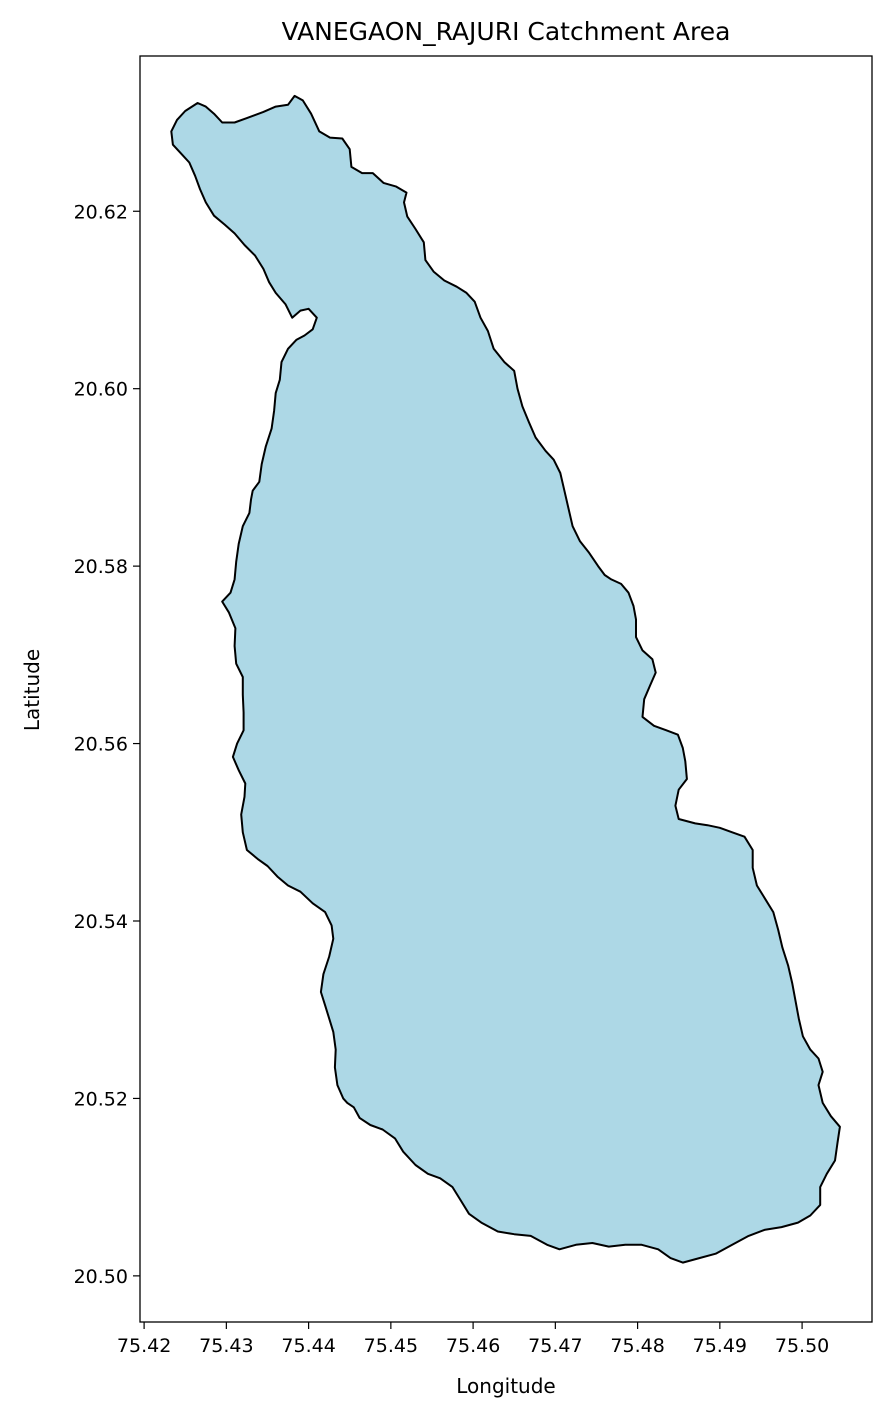 The height and width of the screenshot is (1417, 890). Describe the element at coordinates (101, 1277) in the screenshot. I see `y-tick-label: 20.50` at that location.